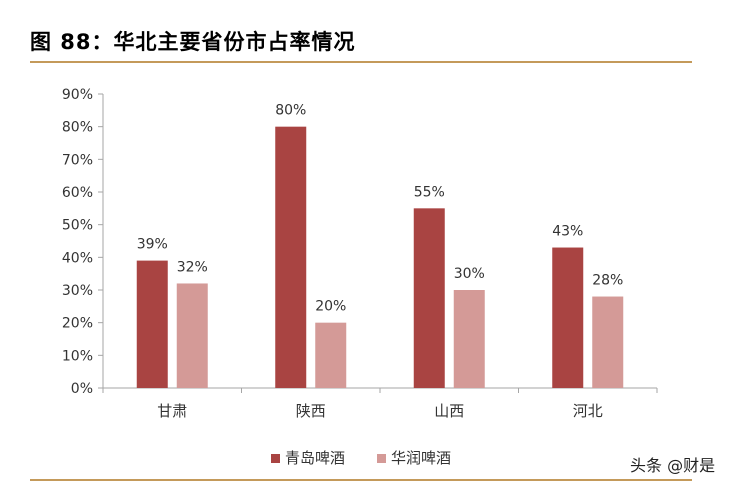 The image size is (744, 485). What do you see at coordinates (673, 465) in the screenshot?
I see `watermark: 头条 @财是` at bounding box center [673, 465].